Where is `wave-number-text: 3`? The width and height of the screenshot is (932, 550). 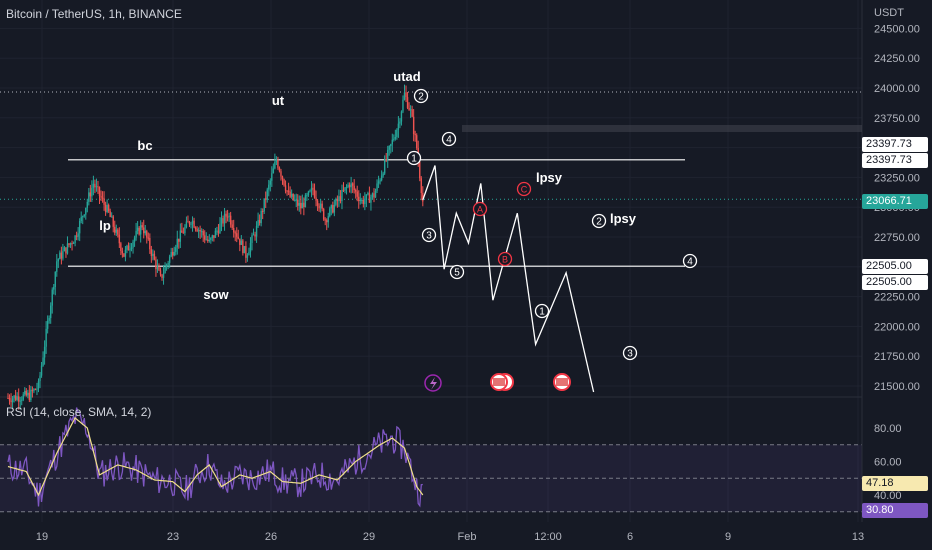 wave-number-text: 3 is located at coordinates (429, 236).